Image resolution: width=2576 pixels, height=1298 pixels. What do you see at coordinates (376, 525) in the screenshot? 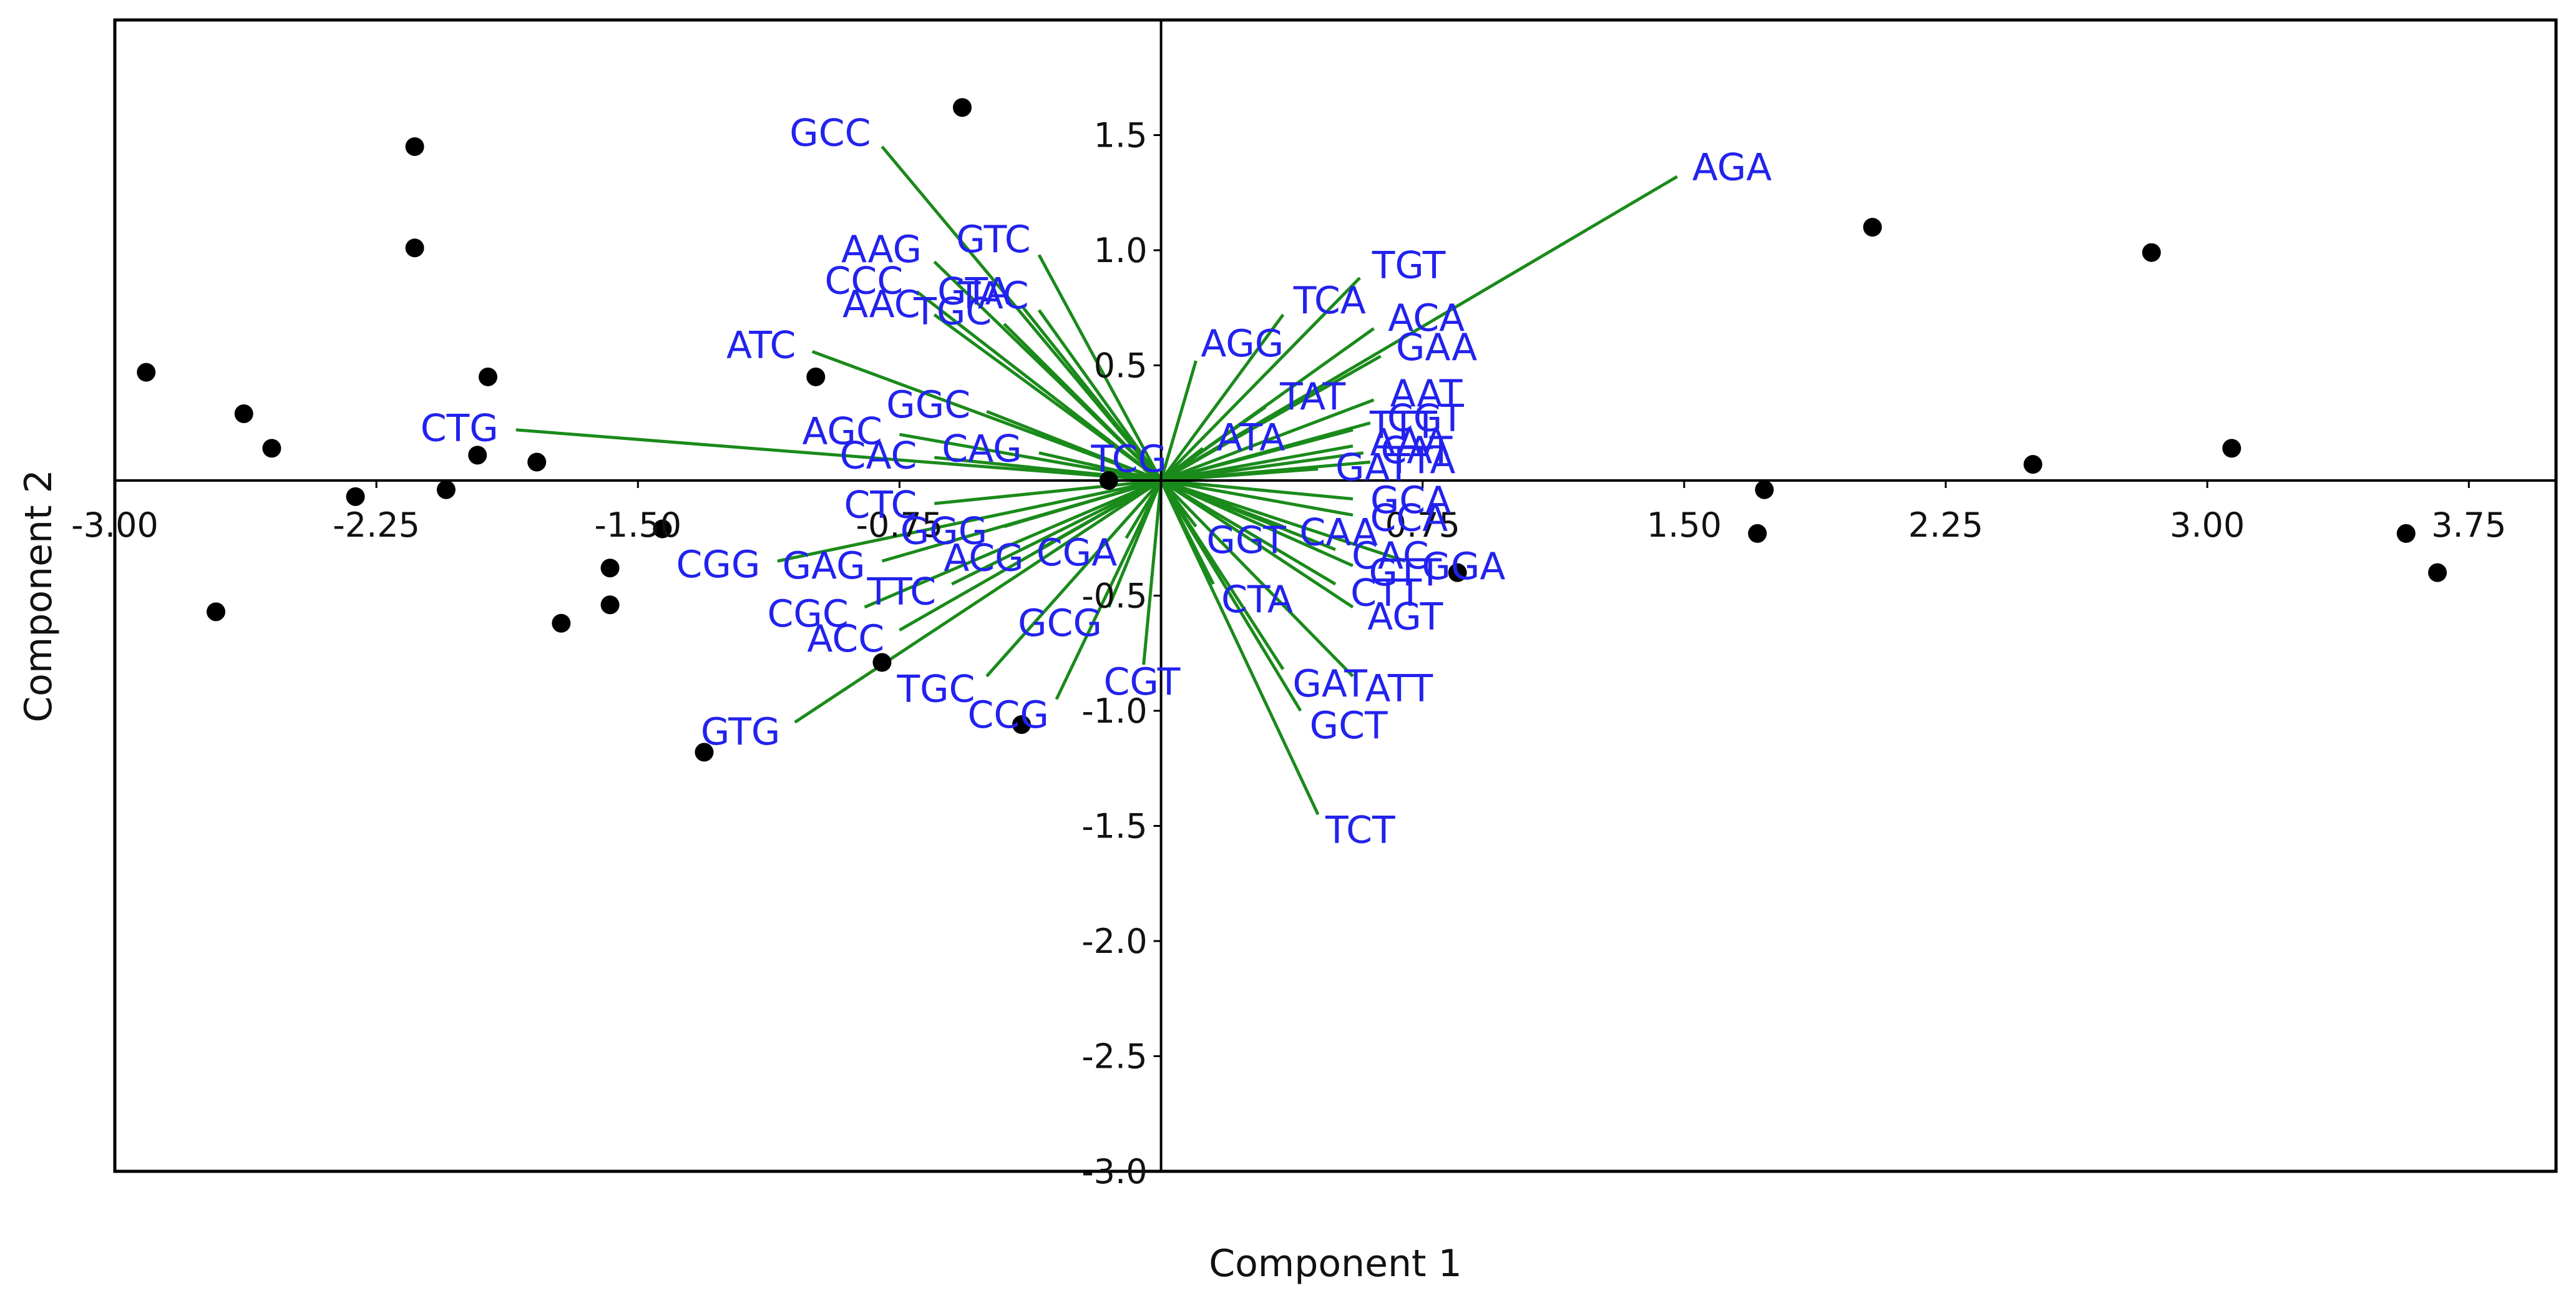
I see `x-tick-label: -2.25` at bounding box center [376, 525].